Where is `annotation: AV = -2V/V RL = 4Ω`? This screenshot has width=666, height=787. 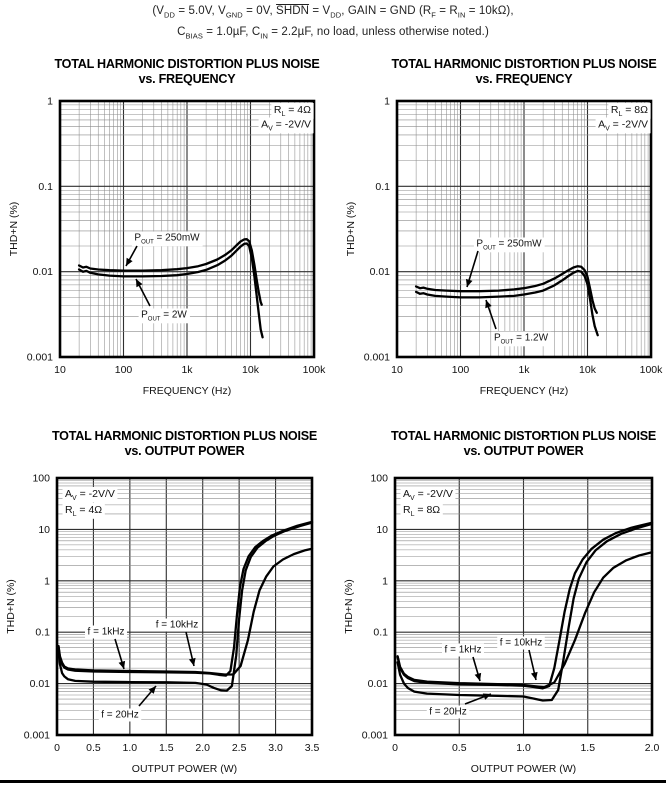
annotation: AV = -2V/V RL = 4Ω is located at coordinates (90, 503).